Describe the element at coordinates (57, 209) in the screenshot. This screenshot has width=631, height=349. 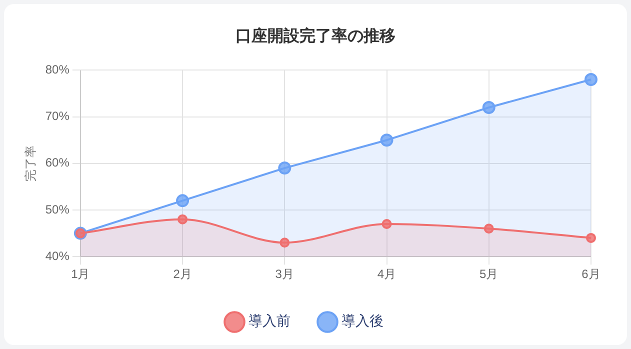
I see `y-tick-label: 50%` at that location.